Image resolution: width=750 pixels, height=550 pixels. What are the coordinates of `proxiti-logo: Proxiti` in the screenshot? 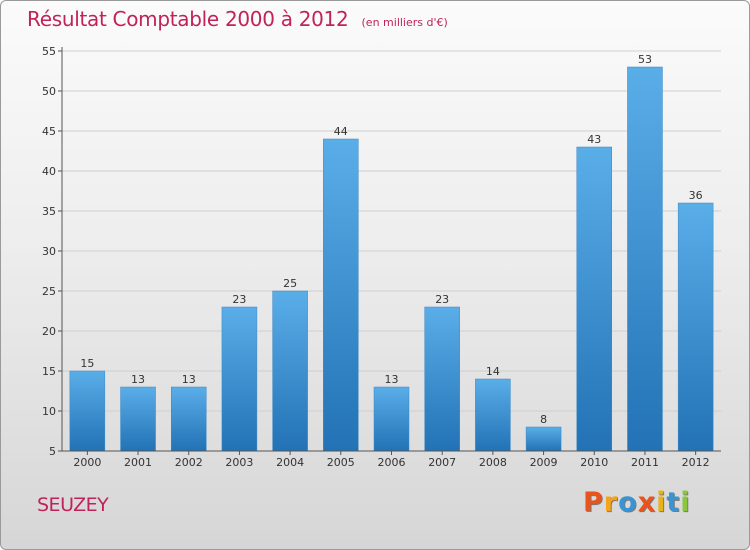 It's located at (637, 502).